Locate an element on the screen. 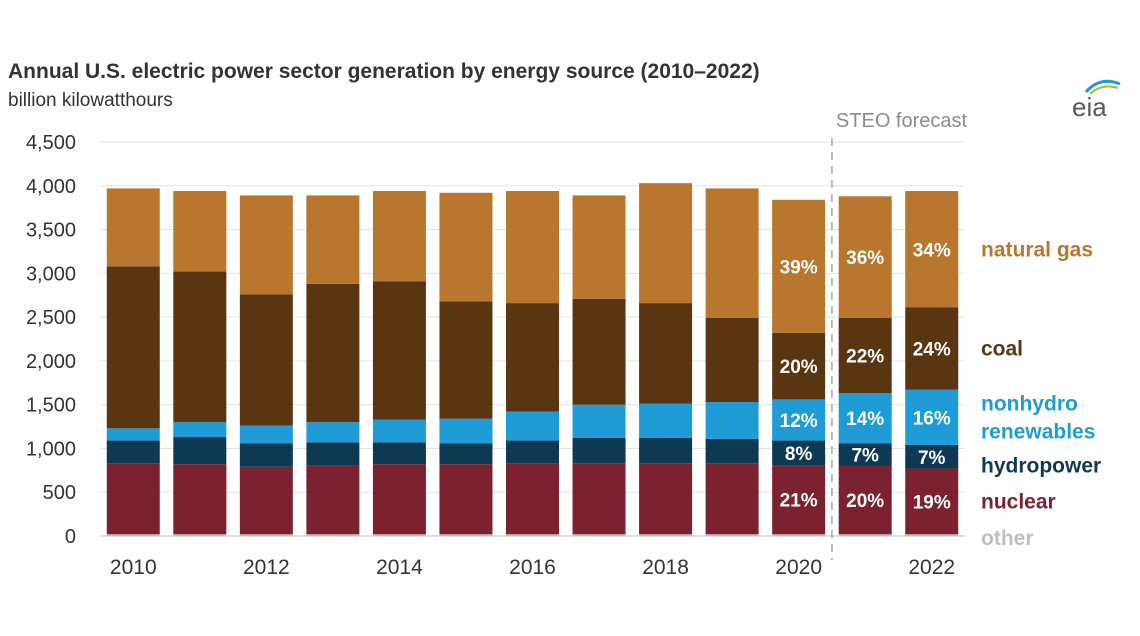 The image size is (1140, 636). logo-arc2-icon is located at coordinates (1104, 90).